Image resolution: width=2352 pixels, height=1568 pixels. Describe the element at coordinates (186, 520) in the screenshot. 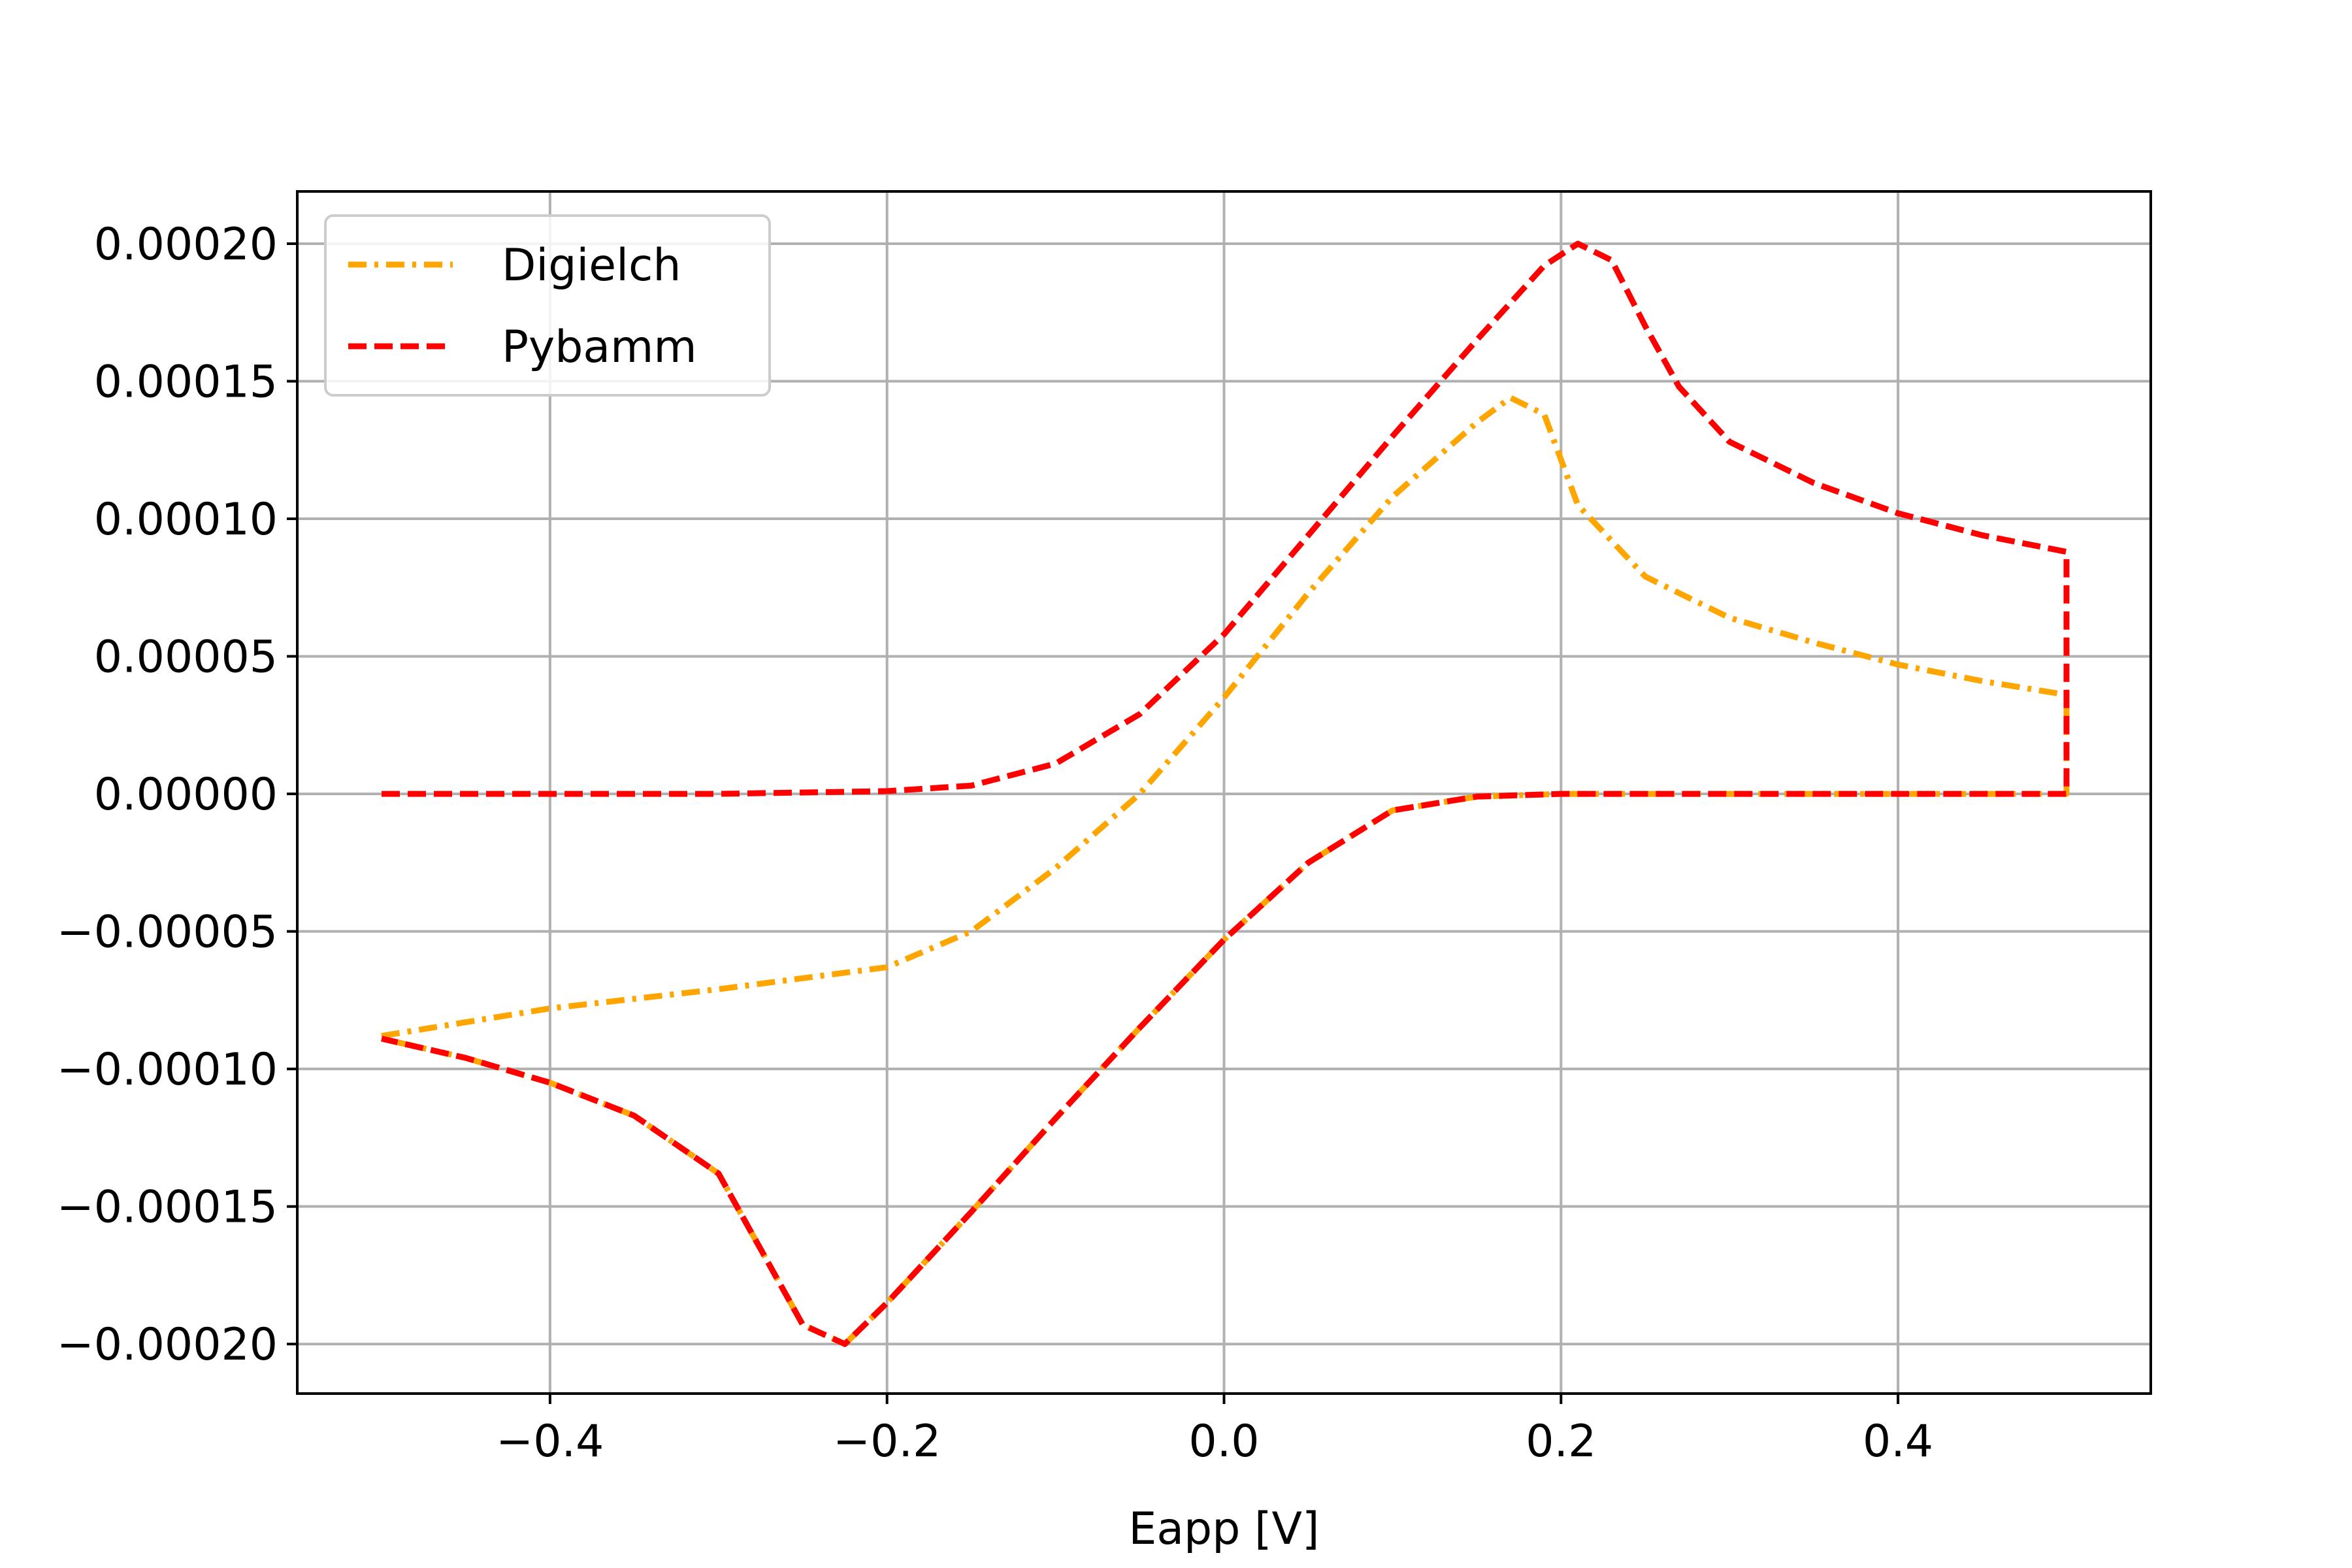

I see `y-tick-label: 0.00010` at that location.